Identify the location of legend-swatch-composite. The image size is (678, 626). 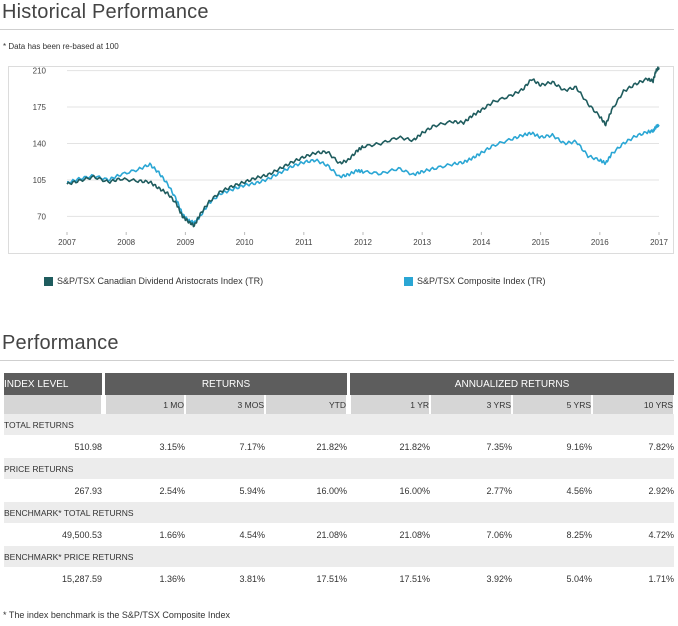
(408, 281).